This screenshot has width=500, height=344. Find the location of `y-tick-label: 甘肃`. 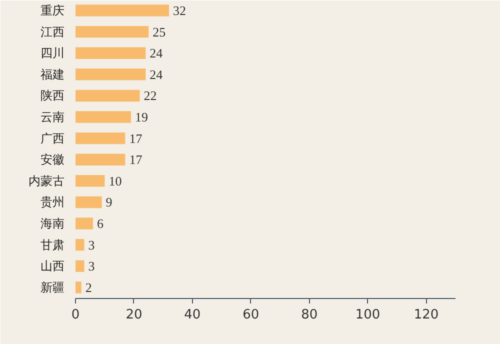

y-tick-label: 甘肃 is located at coordinates (52, 245).